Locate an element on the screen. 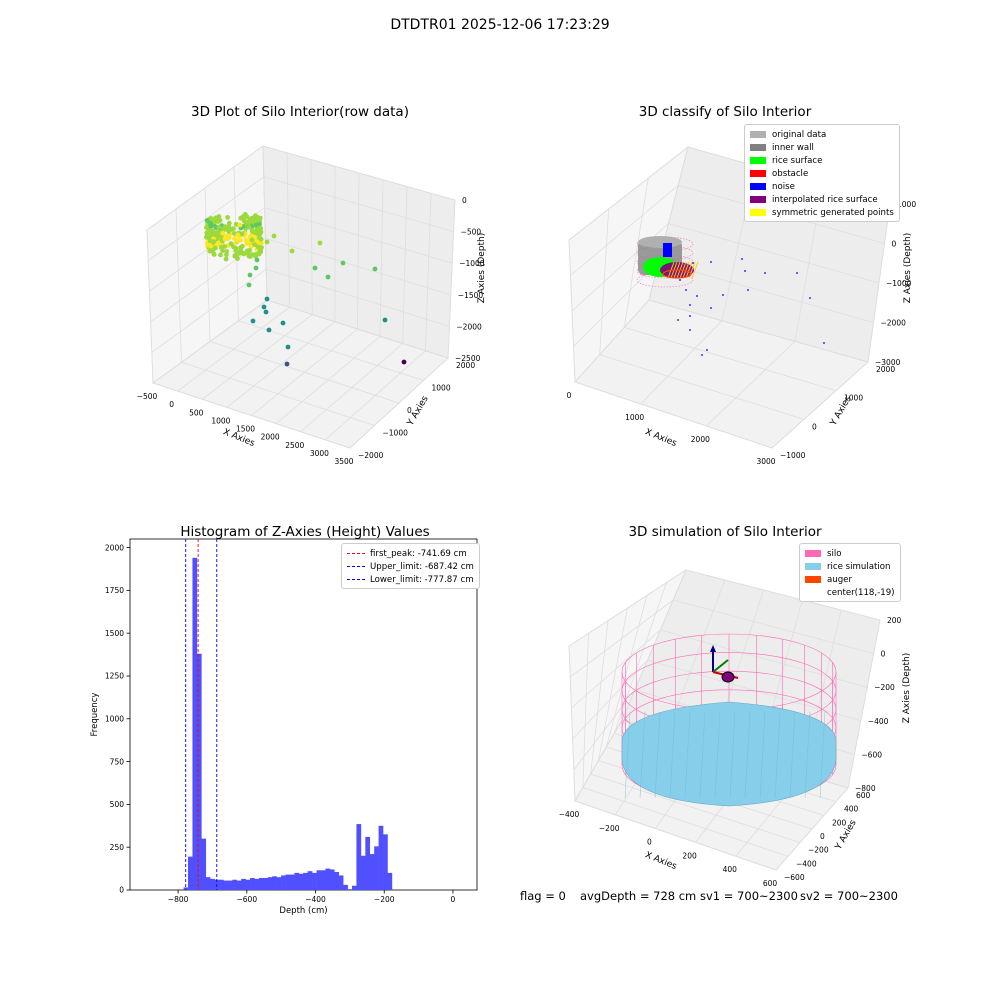 The height and width of the screenshot is (1000, 1000). x-tick-label: −600 is located at coordinates (247, 899).